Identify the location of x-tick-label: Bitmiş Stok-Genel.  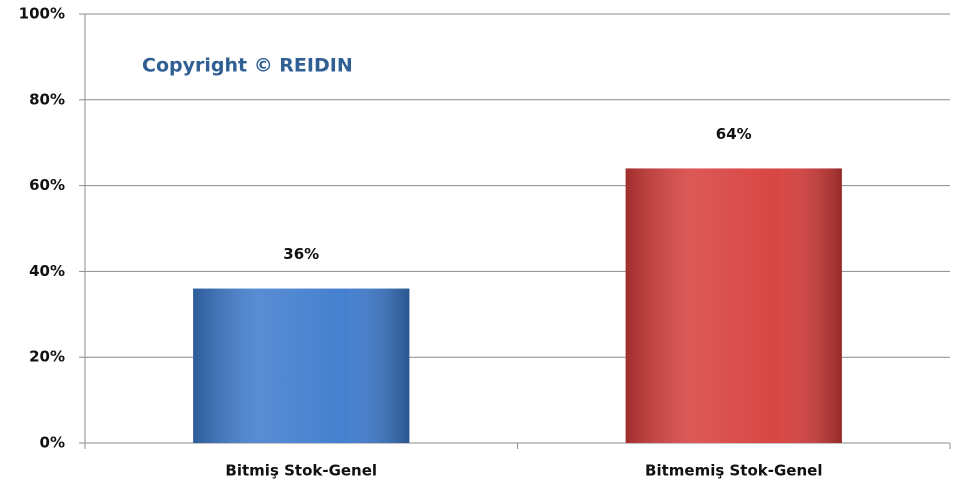
(301, 471).